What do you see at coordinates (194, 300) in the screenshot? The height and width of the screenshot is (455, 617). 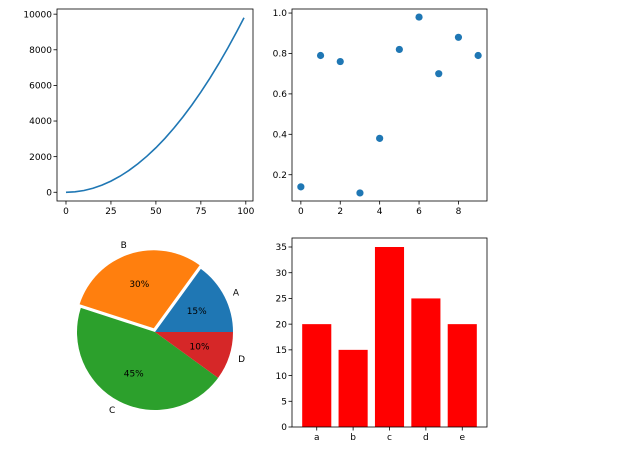 I see `pie-slice-a` at bounding box center [194, 300].